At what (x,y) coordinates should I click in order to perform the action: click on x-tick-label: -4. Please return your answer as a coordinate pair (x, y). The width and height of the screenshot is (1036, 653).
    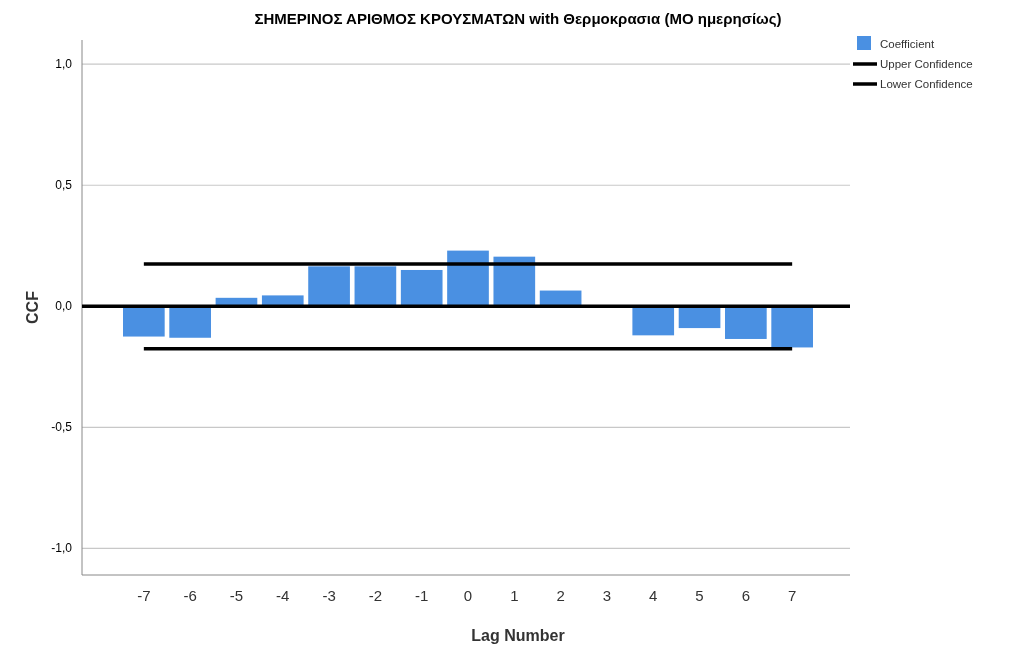
    Looking at the image, I should click on (283, 595).